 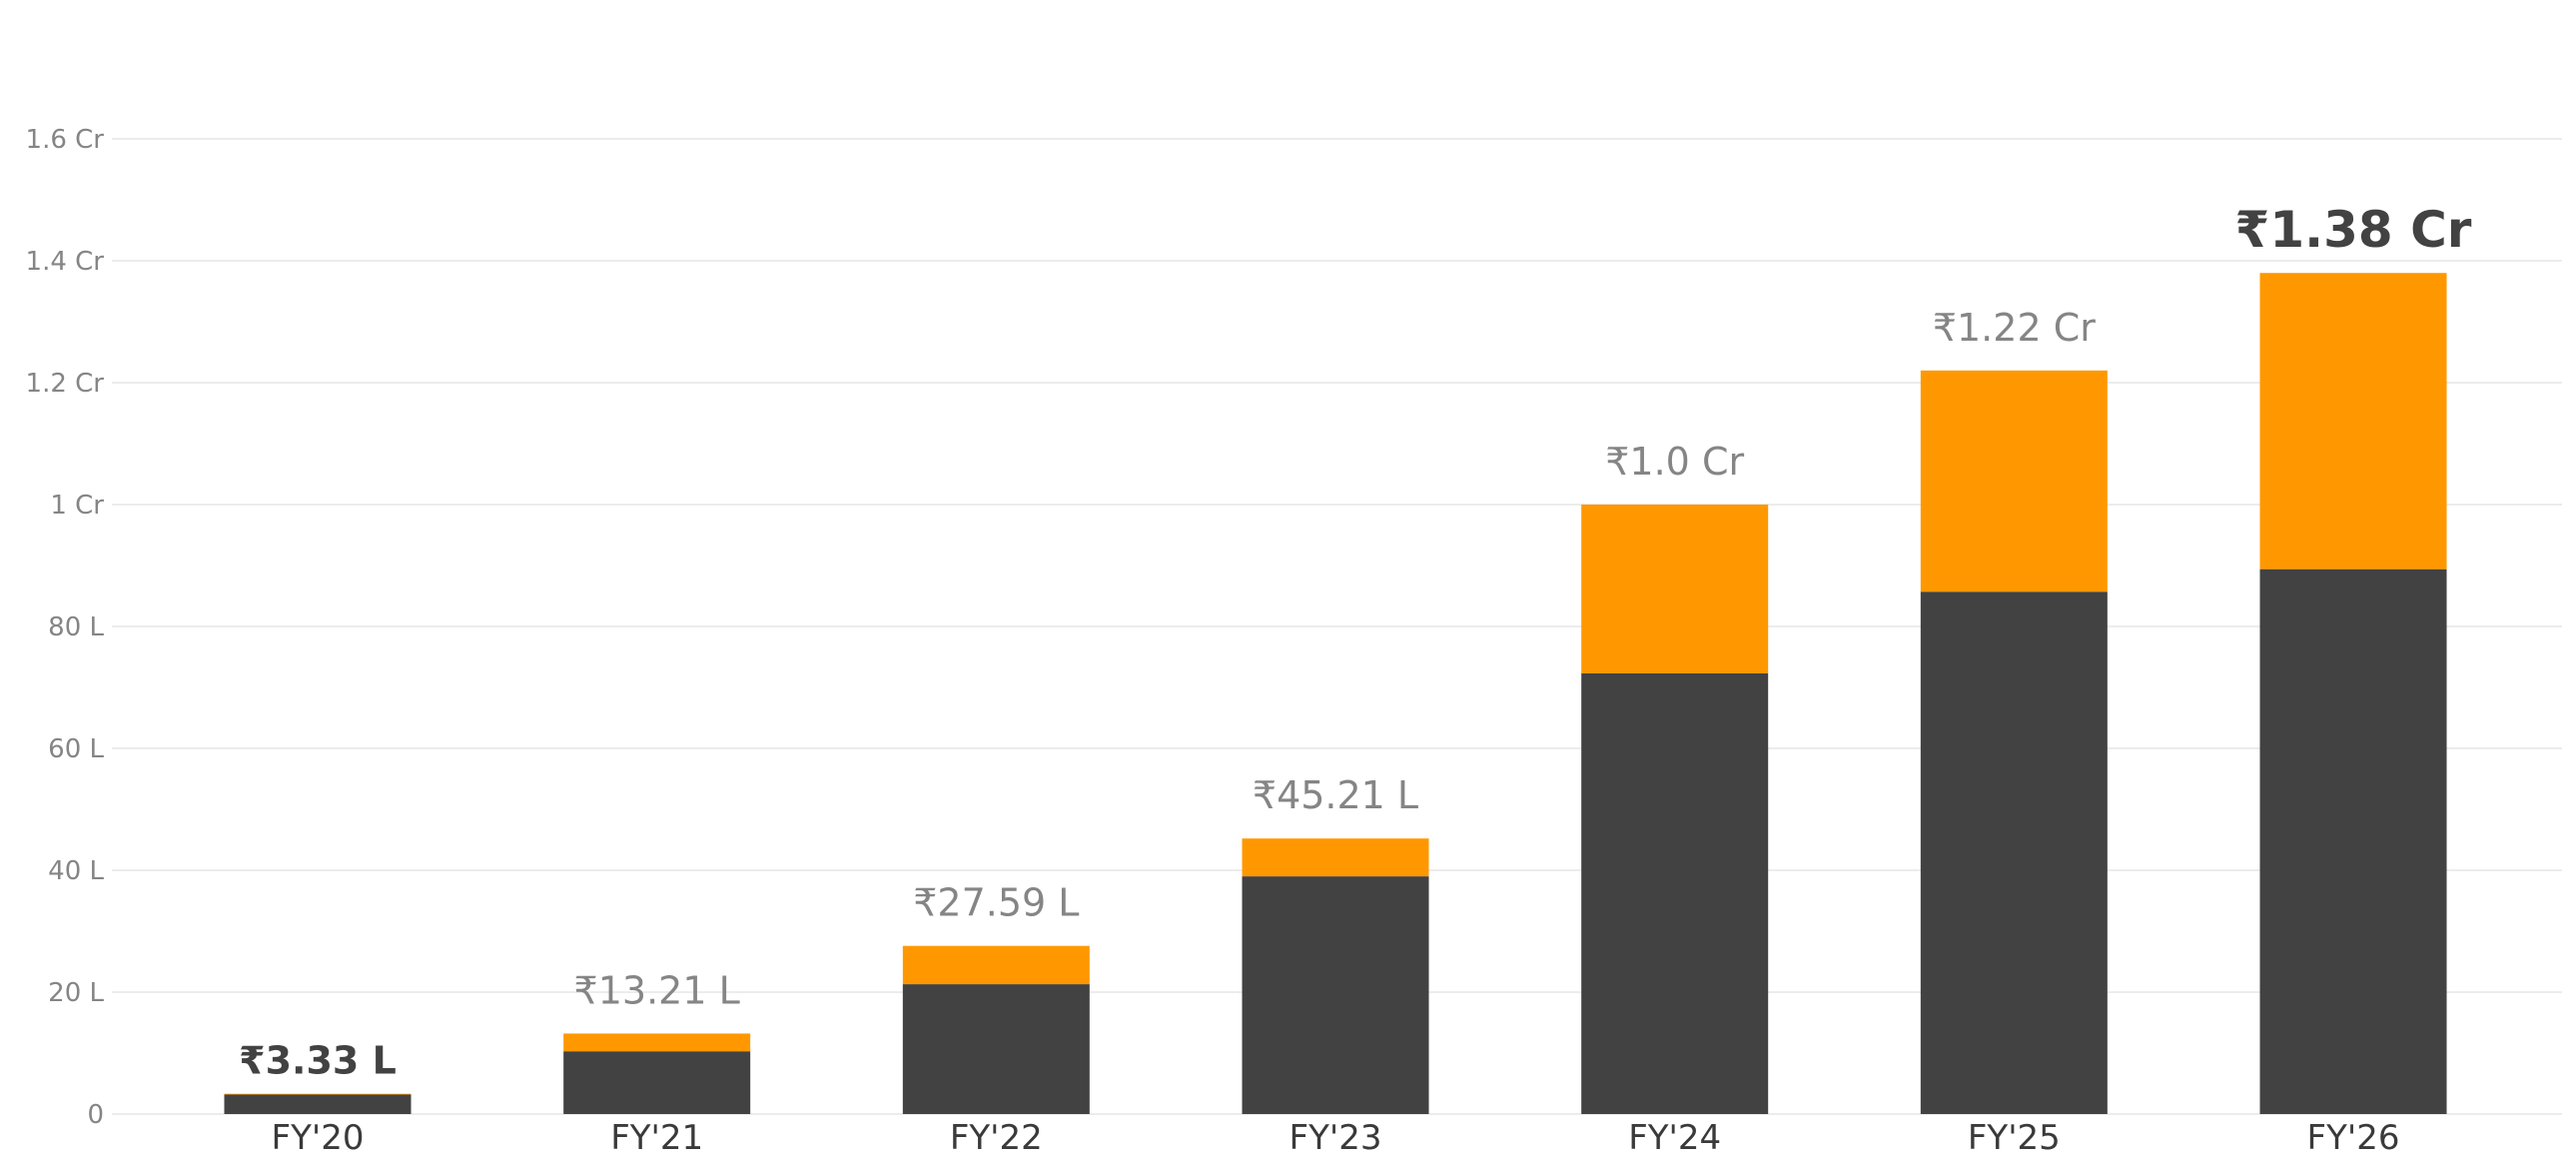 What do you see at coordinates (96, 1115) in the screenshot?
I see `y-tick-label: 0` at bounding box center [96, 1115].